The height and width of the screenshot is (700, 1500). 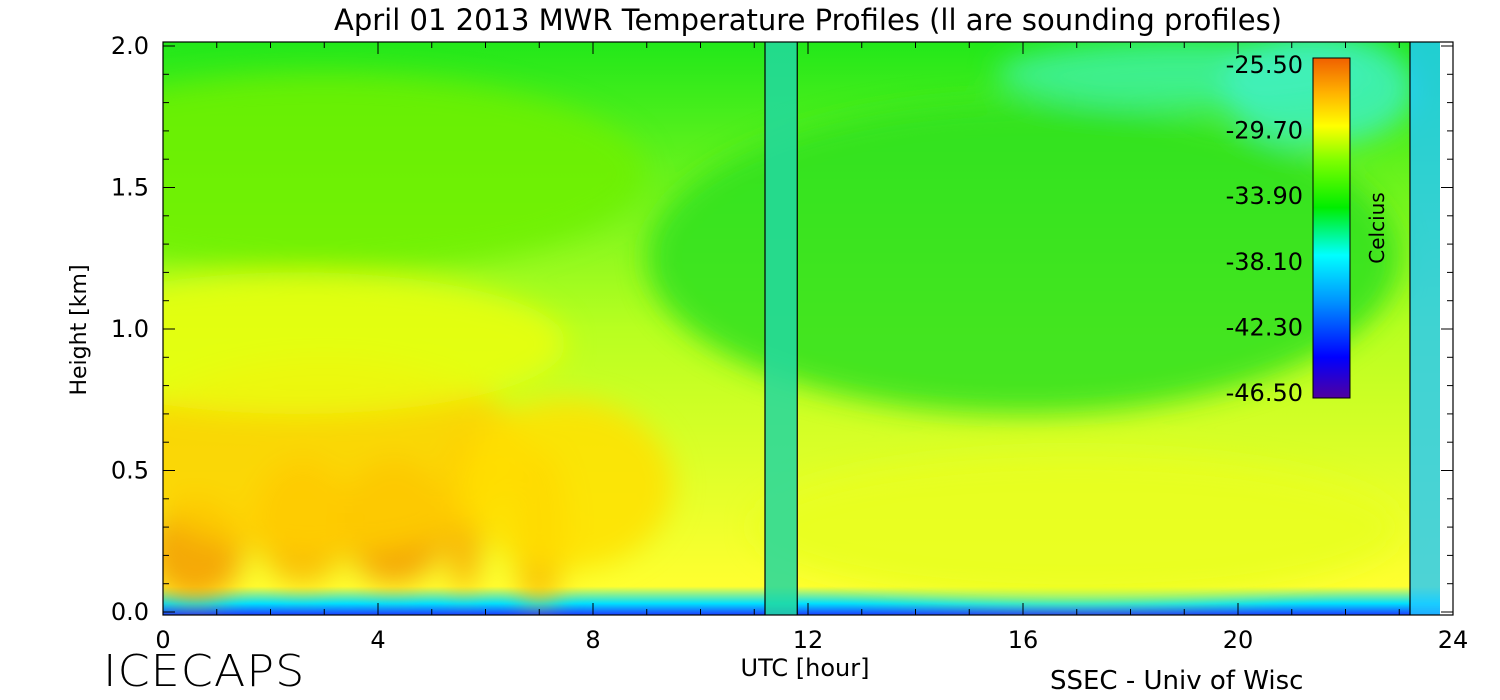 I want to click on x-tick-label: 4, so click(x=377, y=640).